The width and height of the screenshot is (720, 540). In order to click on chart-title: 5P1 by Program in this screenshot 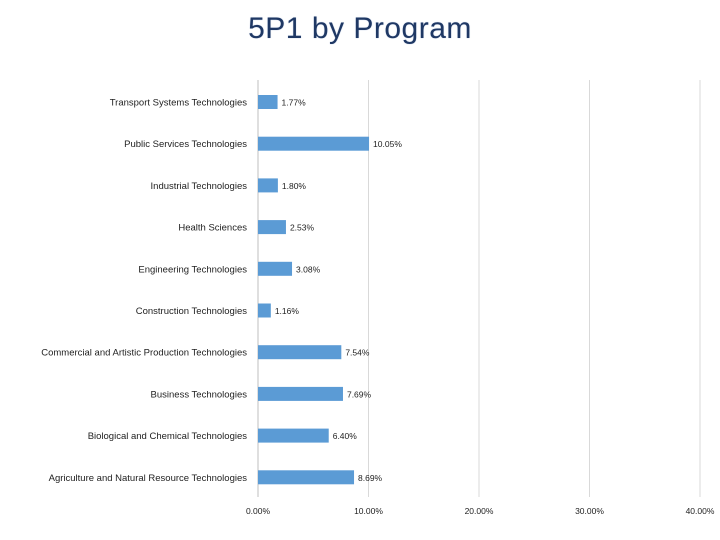, I will do `click(360, 28)`.